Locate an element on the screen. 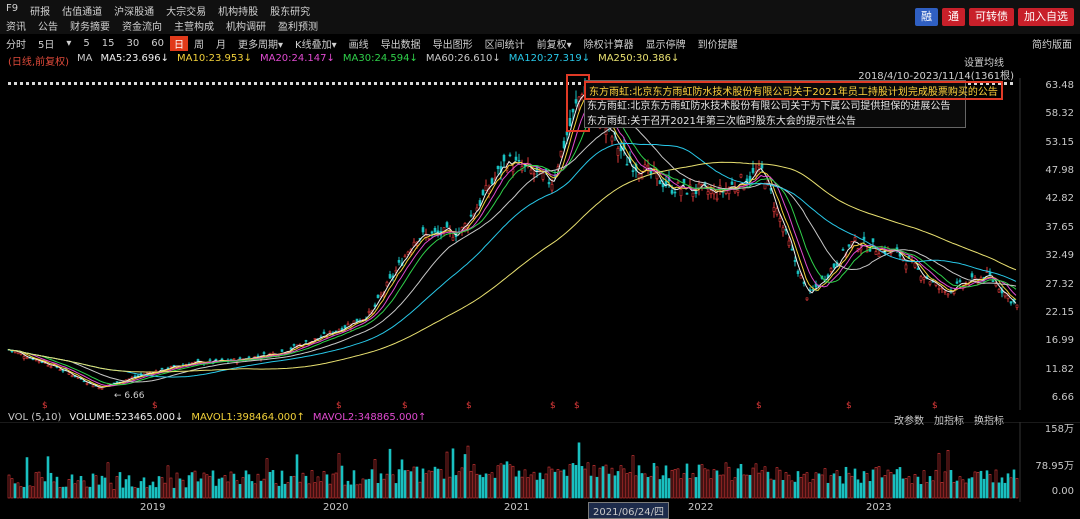  nav-link: 财务摘要 is located at coordinates (90, 27).